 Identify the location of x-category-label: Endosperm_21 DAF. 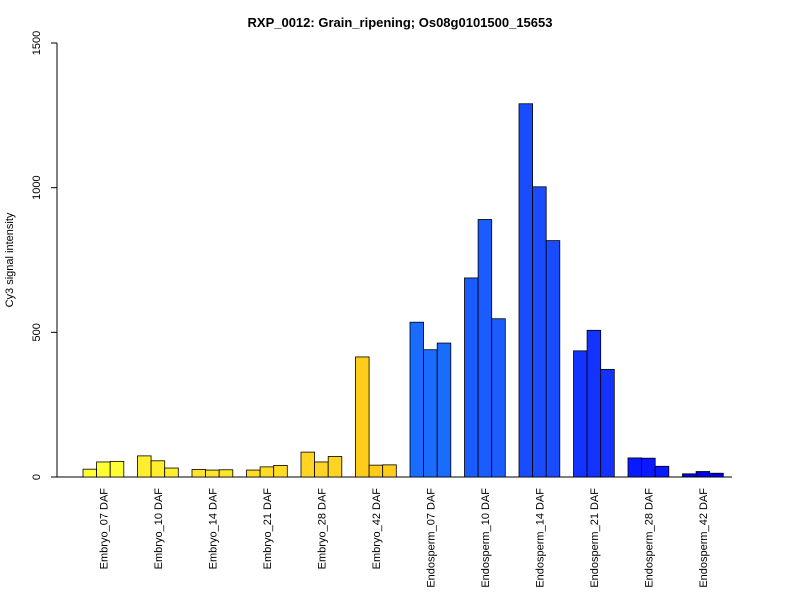
(595, 538).